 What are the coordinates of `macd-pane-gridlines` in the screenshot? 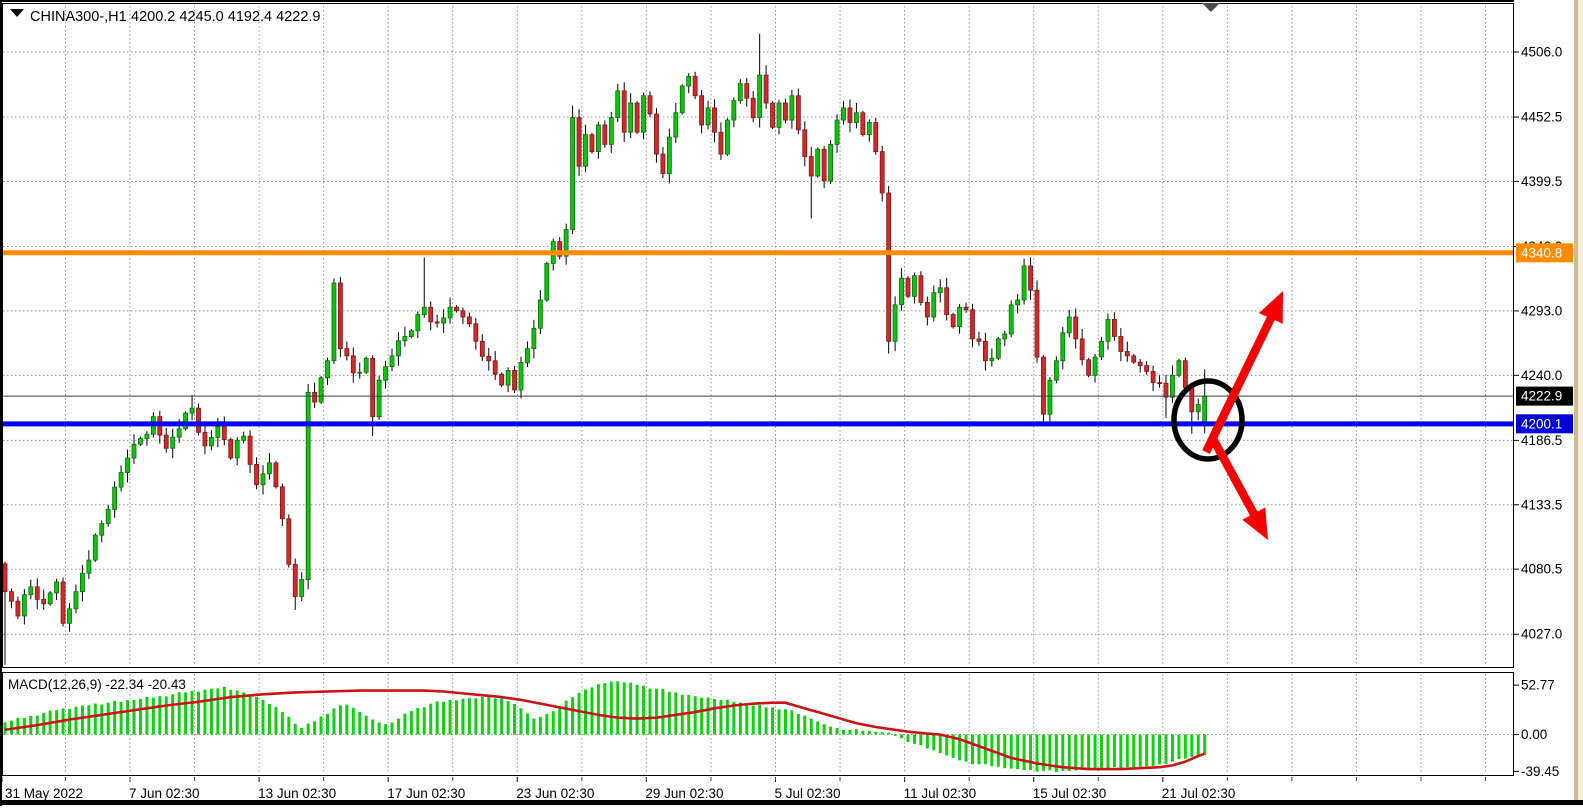 It's located at (758, 724).